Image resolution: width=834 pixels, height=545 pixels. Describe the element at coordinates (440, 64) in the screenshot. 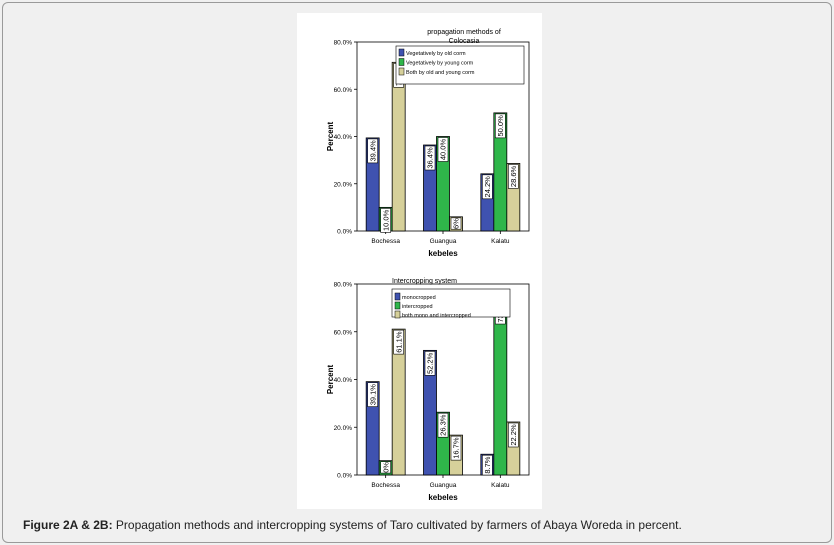

I see `legend-entry: Vegetatively by young corm` at that location.